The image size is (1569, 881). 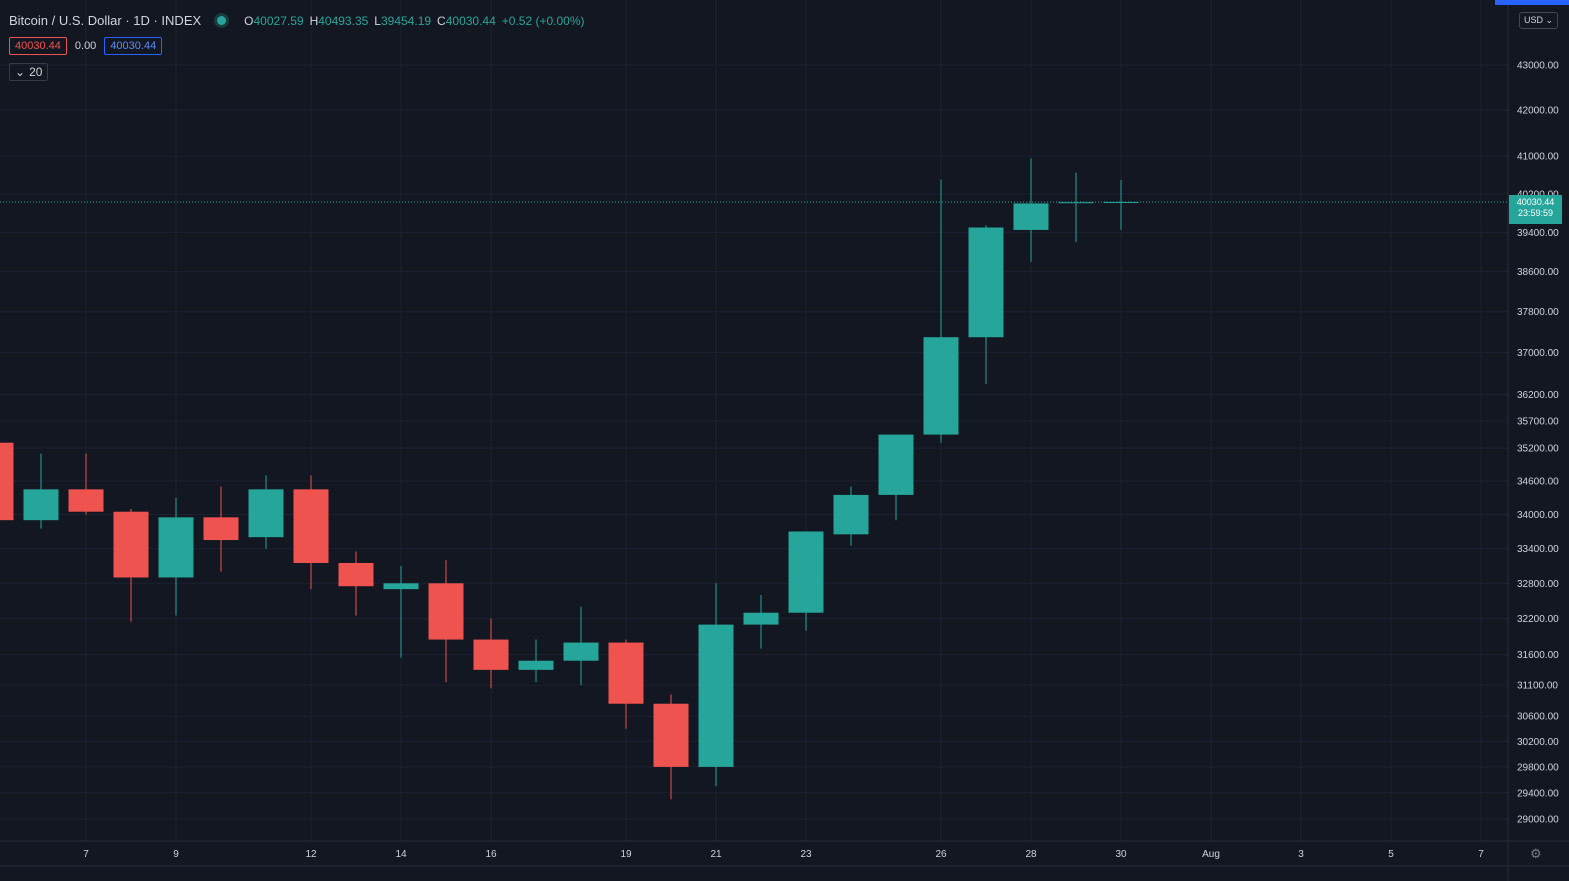 What do you see at coordinates (470, 20) in the screenshot?
I see `close-value: 40030.44` at bounding box center [470, 20].